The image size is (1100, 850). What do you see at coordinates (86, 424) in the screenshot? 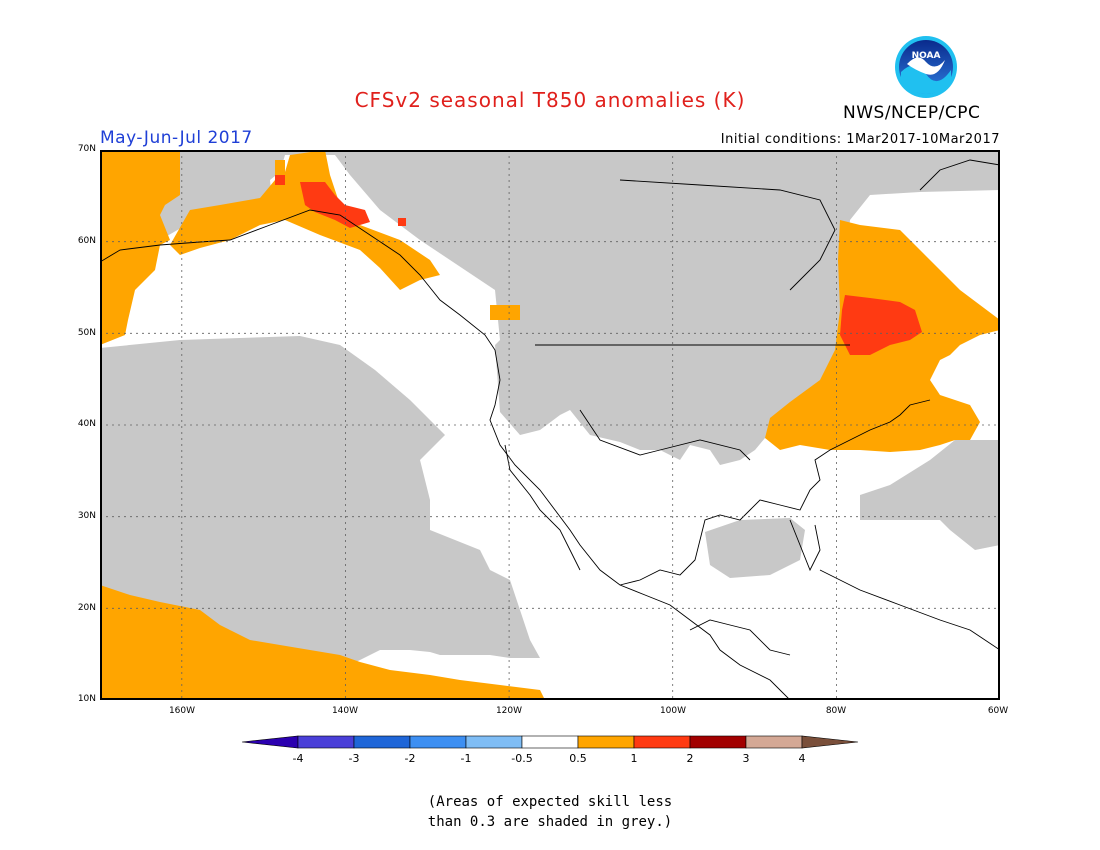
I see `lat-label: 40N` at bounding box center [86, 424].